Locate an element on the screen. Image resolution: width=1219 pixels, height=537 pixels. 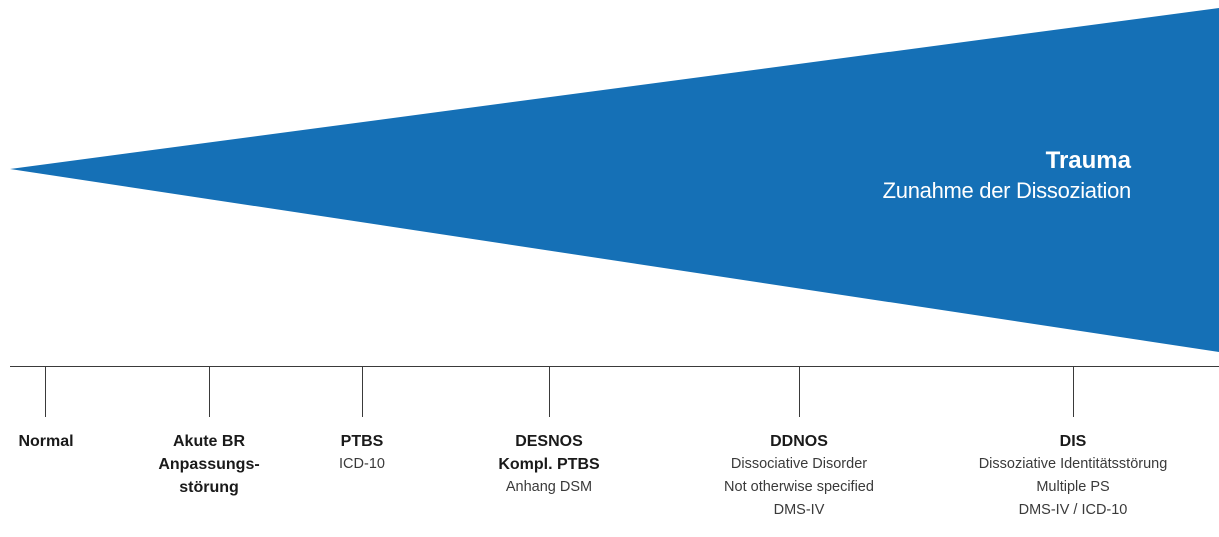
stage-subtitle: Dissociative Disorder is located at coordinates (799, 464).